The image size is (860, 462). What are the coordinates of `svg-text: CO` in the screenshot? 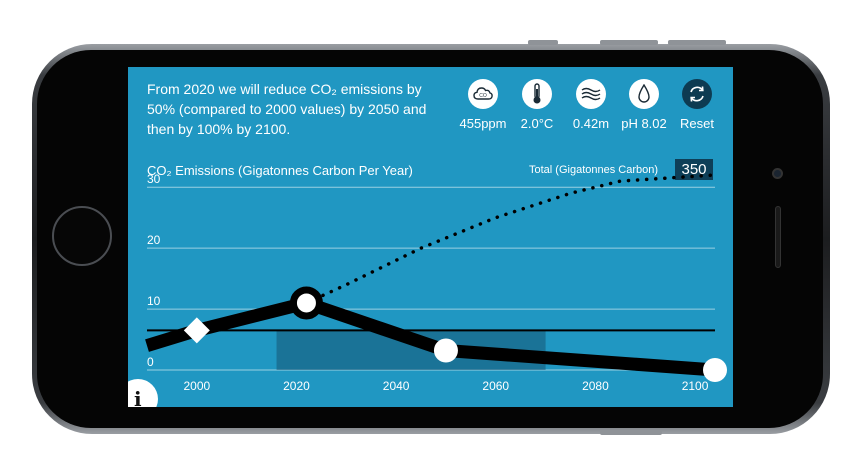 It's located at (483, 96).